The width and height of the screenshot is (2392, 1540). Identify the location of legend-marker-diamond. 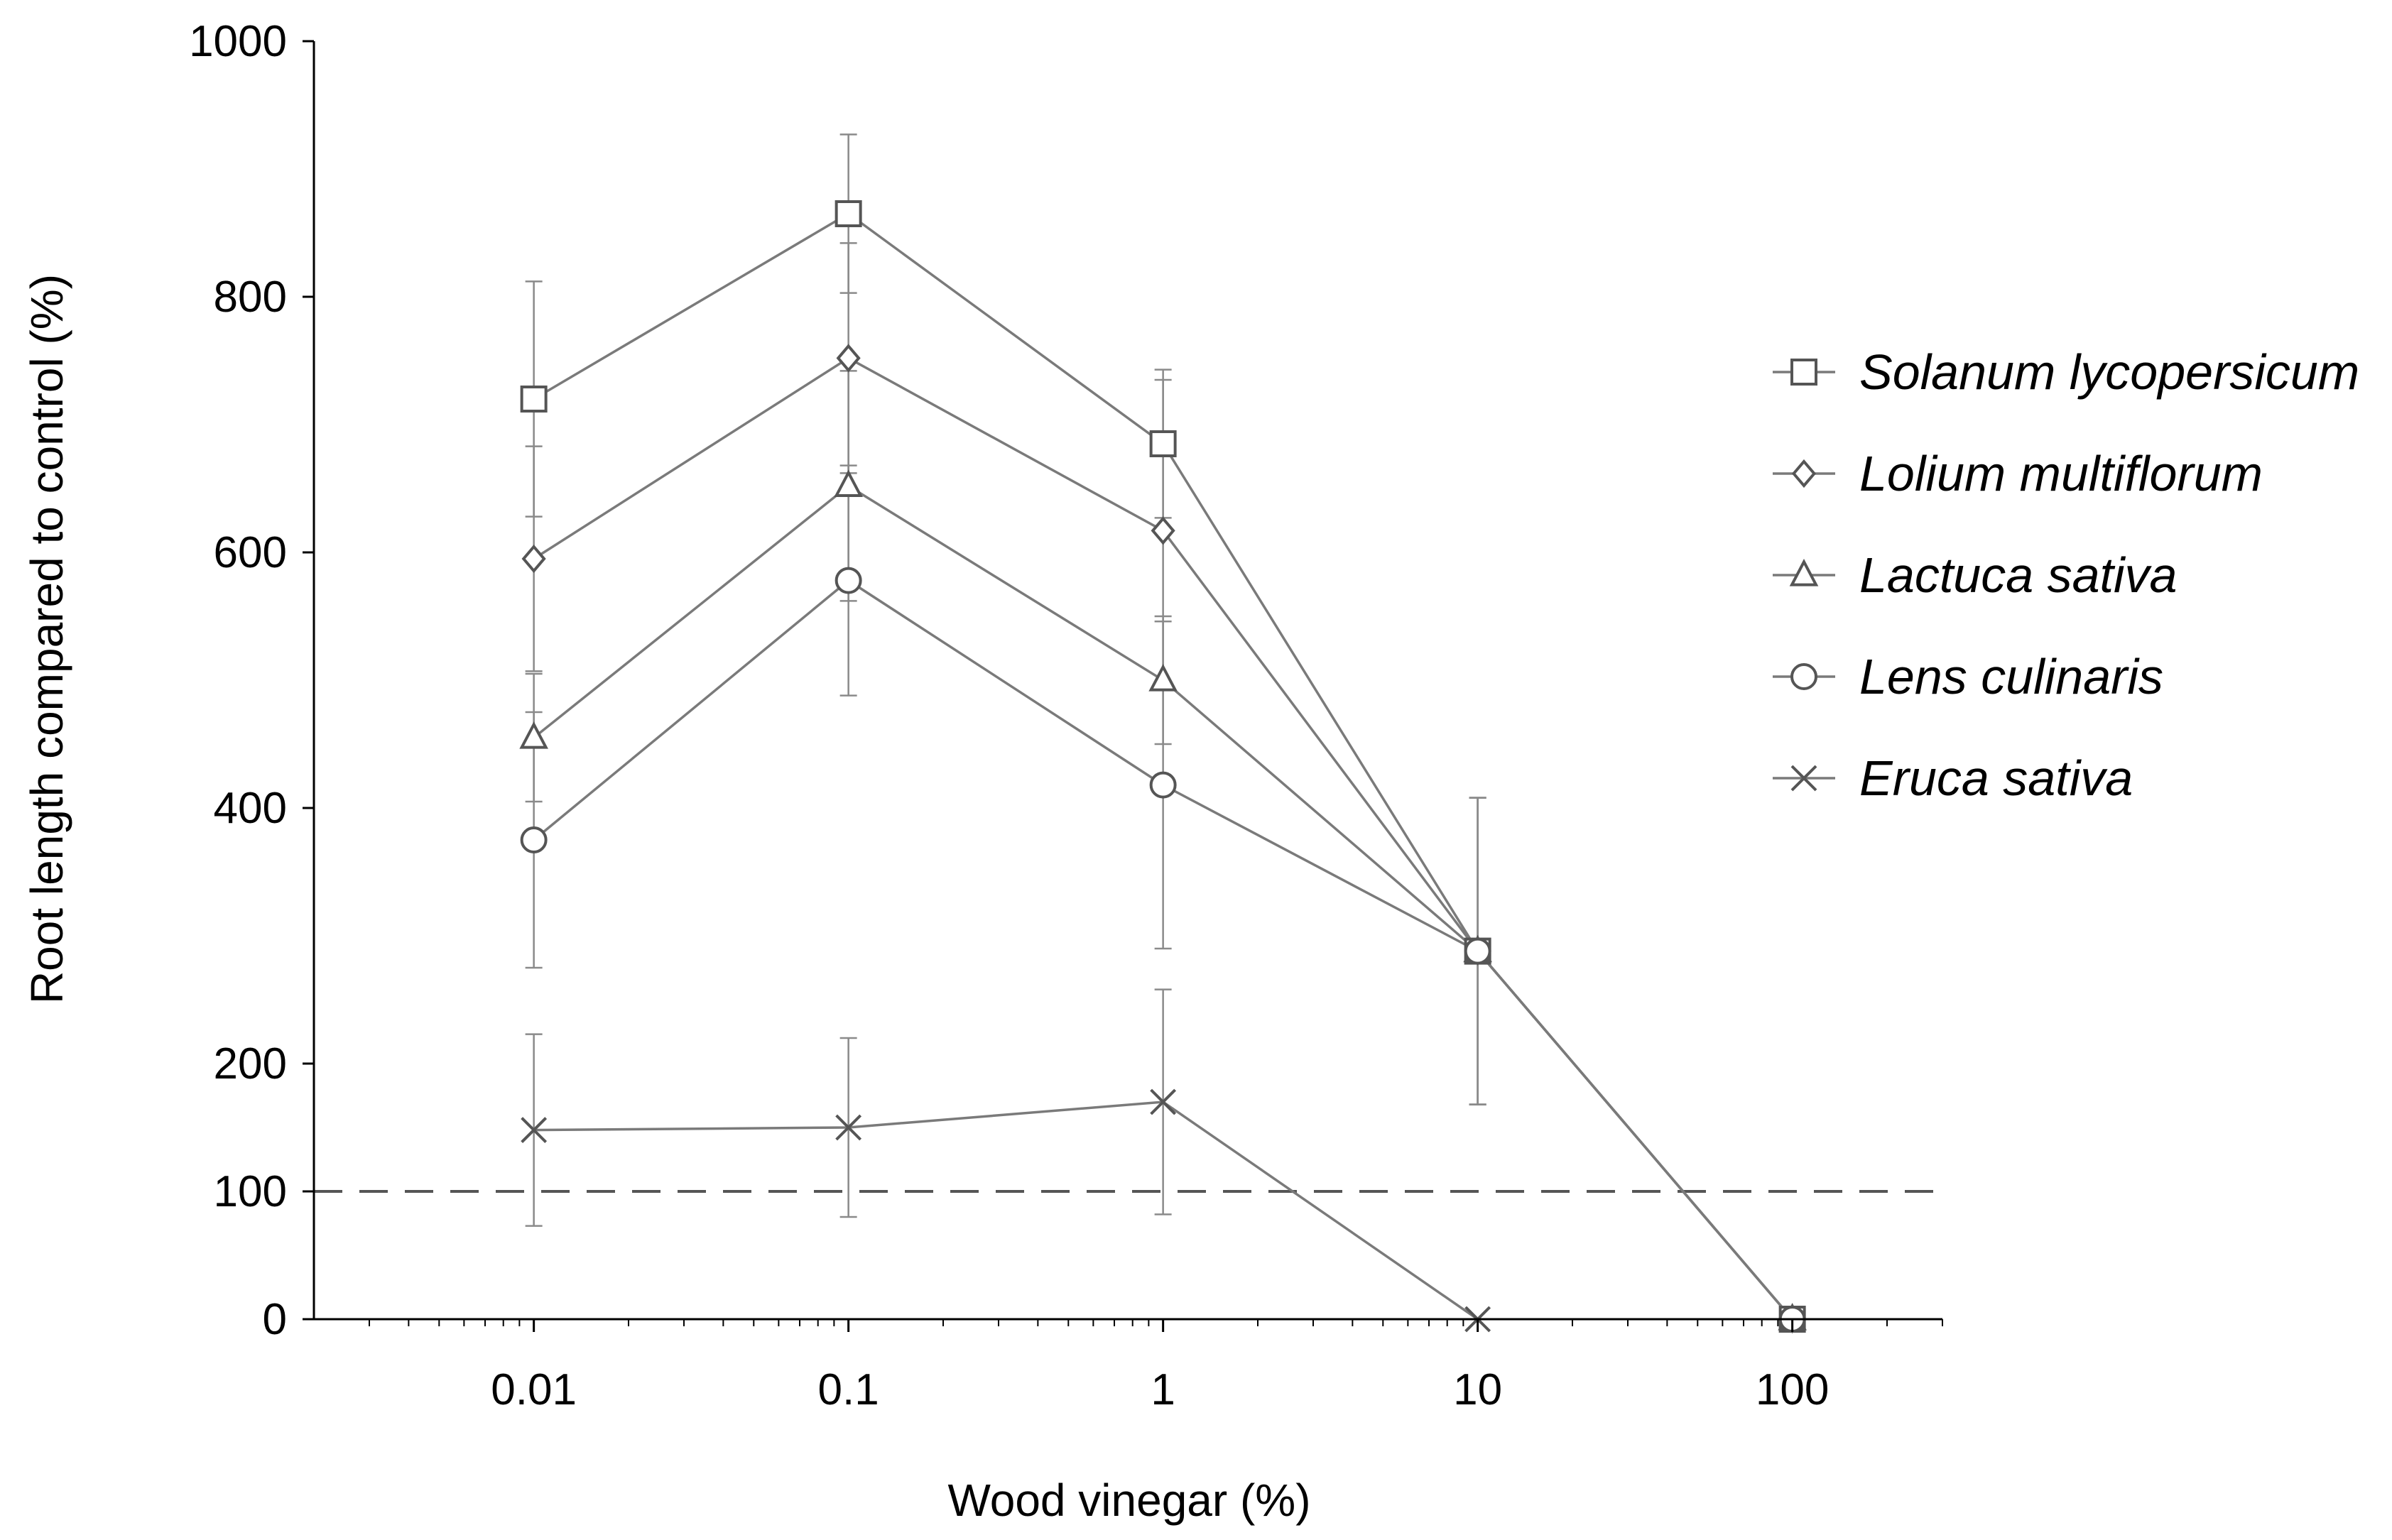
(1804, 473).